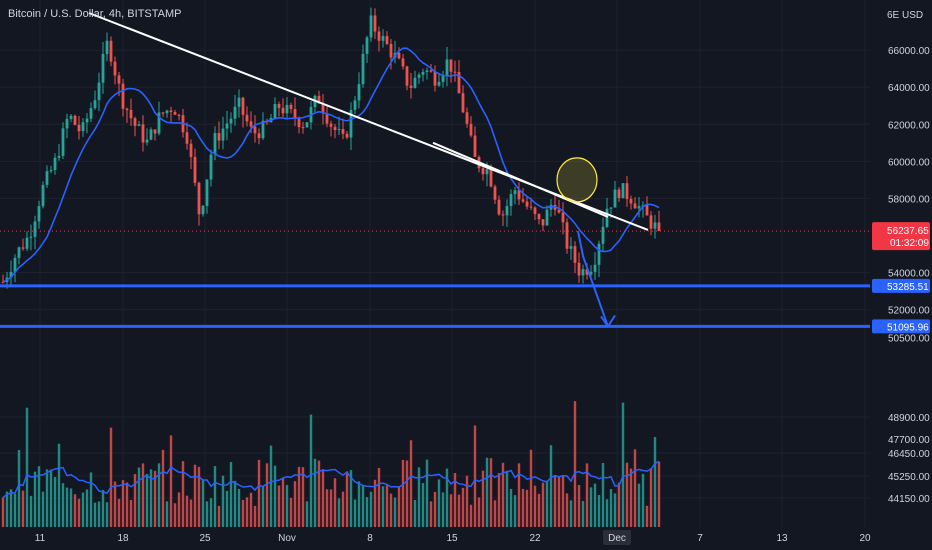  What do you see at coordinates (909, 311) in the screenshot?
I see `price-tick-label: 52000.00` at bounding box center [909, 311].